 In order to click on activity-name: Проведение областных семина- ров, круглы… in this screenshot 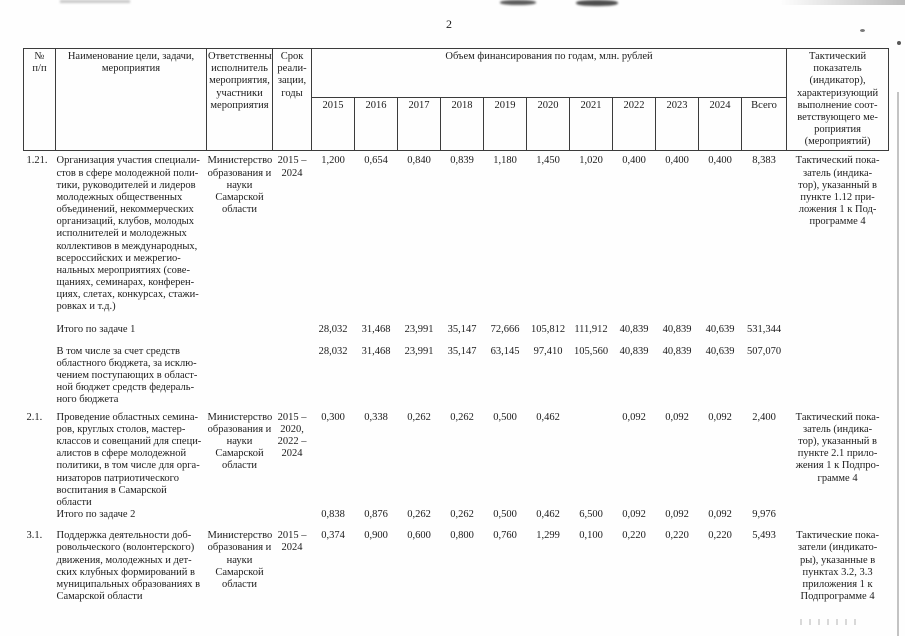, I will do `click(129, 459)`.